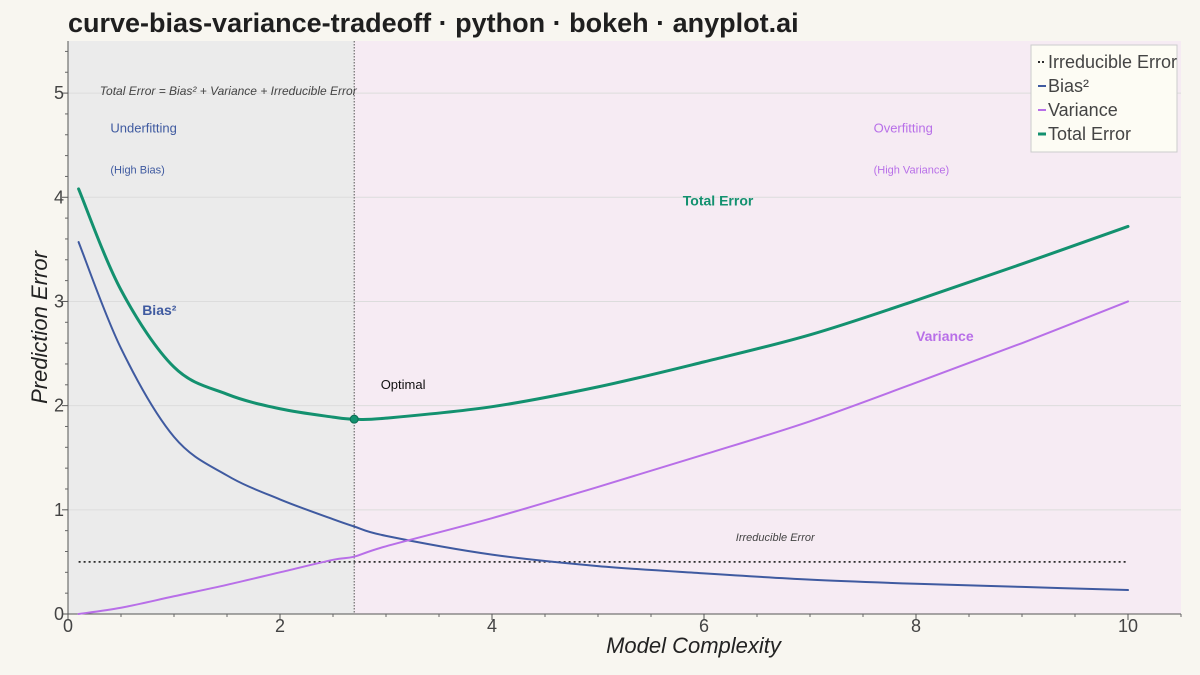 This screenshot has width=1200, height=675. What do you see at coordinates (1128, 626) in the screenshot?
I see `x-tick-label: 10` at bounding box center [1128, 626].